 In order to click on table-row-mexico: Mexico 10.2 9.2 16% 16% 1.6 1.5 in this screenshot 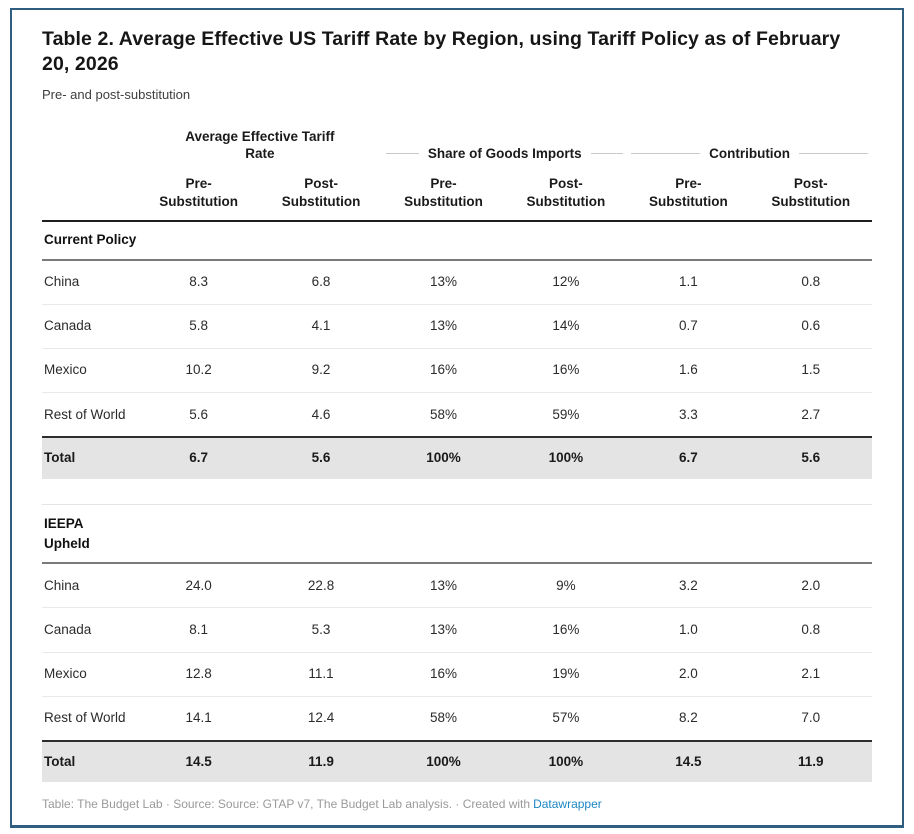, I will do `click(457, 370)`.